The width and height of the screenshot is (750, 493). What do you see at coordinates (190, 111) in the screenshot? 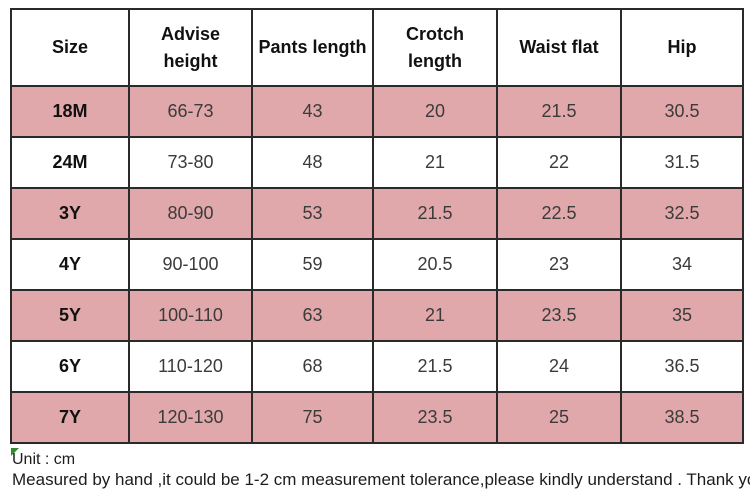
I see `table-cell: 66-73` at bounding box center [190, 111].